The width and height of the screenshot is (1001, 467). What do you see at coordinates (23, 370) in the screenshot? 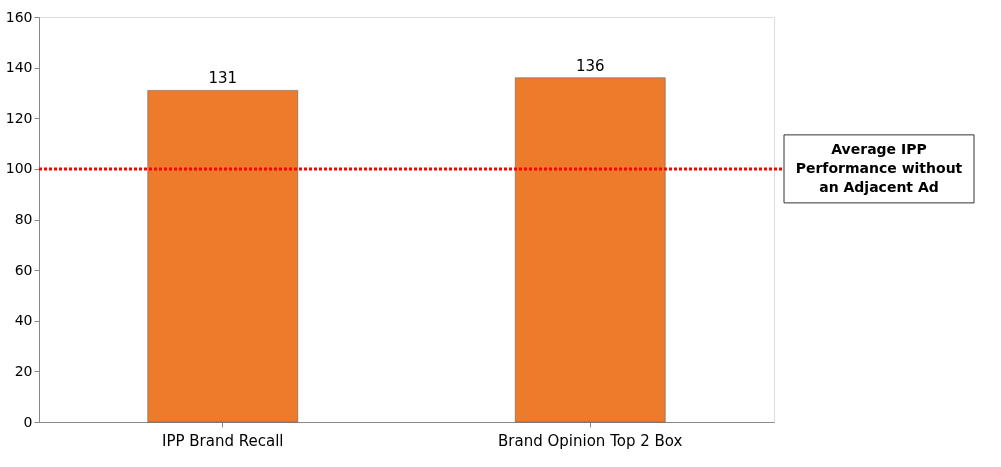
I see `y-tick-label: 20` at bounding box center [23, 370].